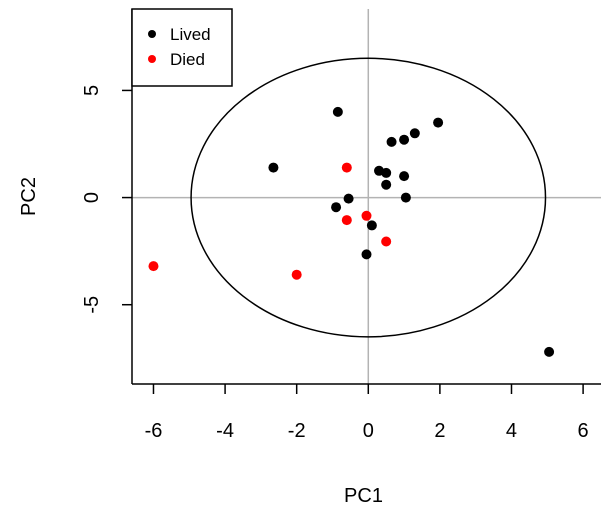 The image size is (602, 513). I want to click on legend-marker-died, so click(152, 59).